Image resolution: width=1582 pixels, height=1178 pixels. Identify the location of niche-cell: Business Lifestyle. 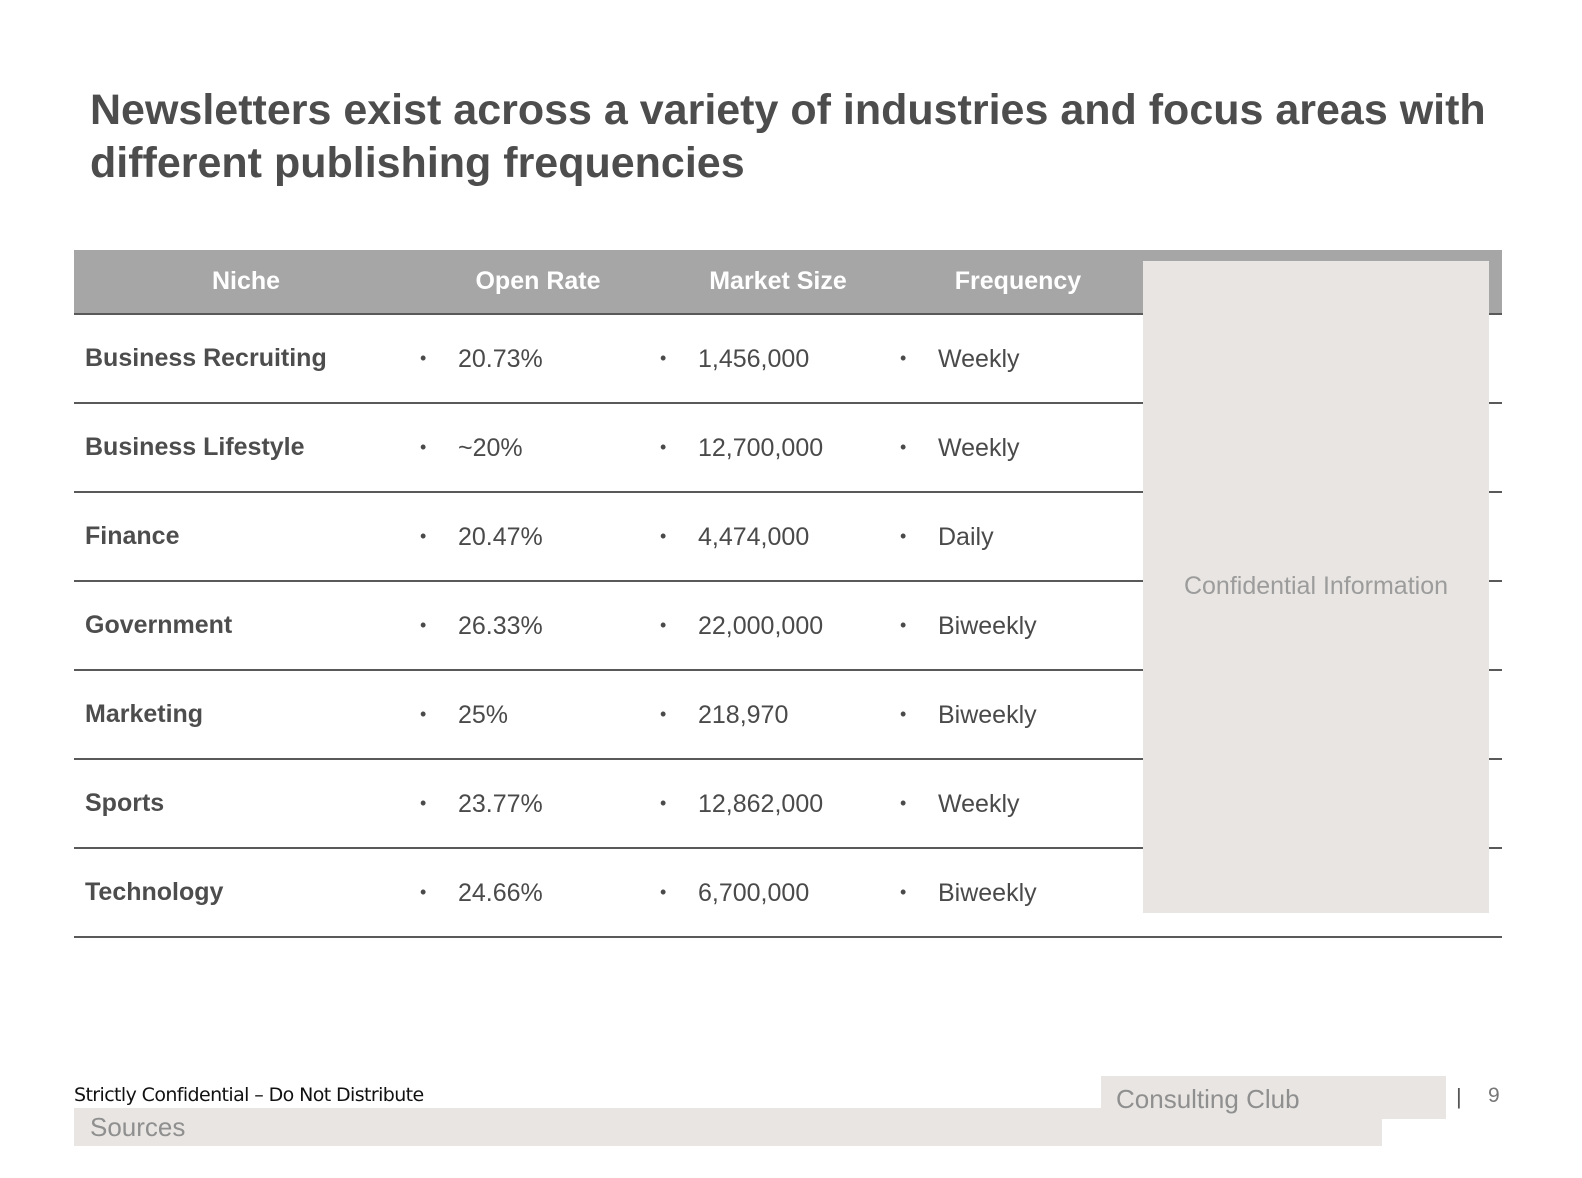
(246, 448).